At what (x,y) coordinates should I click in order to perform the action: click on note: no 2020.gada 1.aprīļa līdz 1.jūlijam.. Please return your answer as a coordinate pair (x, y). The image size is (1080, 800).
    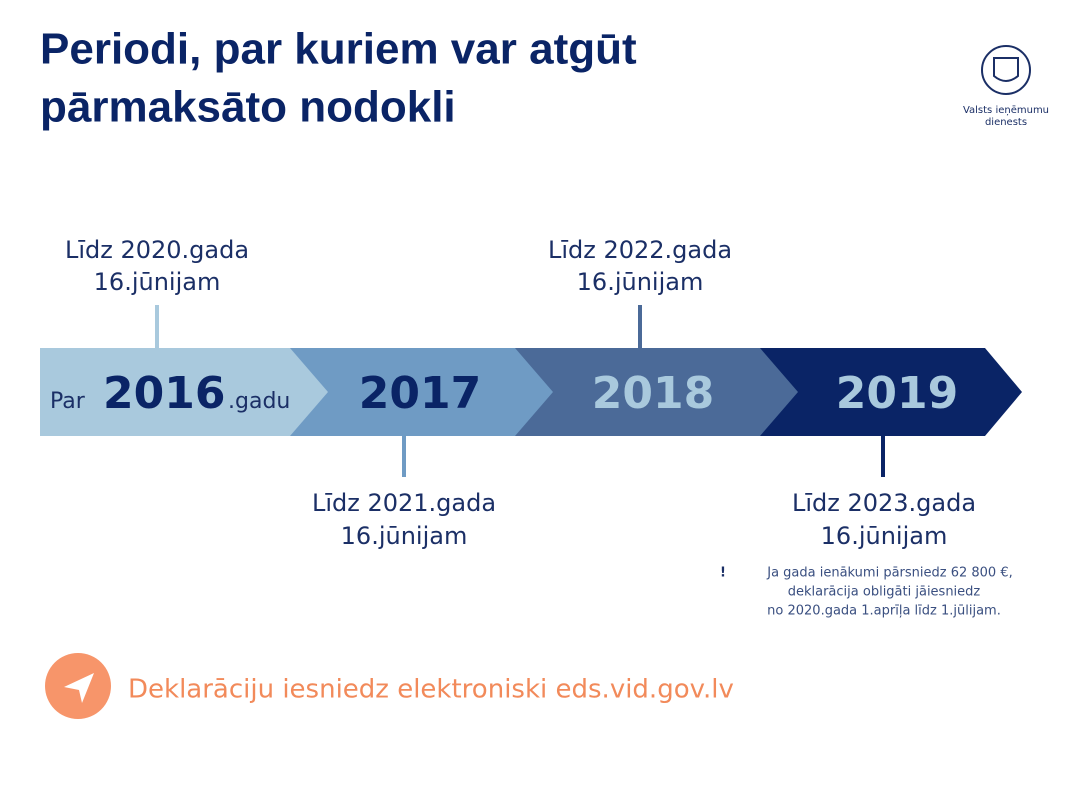
    Looking at the image, I should click on (884, 611).